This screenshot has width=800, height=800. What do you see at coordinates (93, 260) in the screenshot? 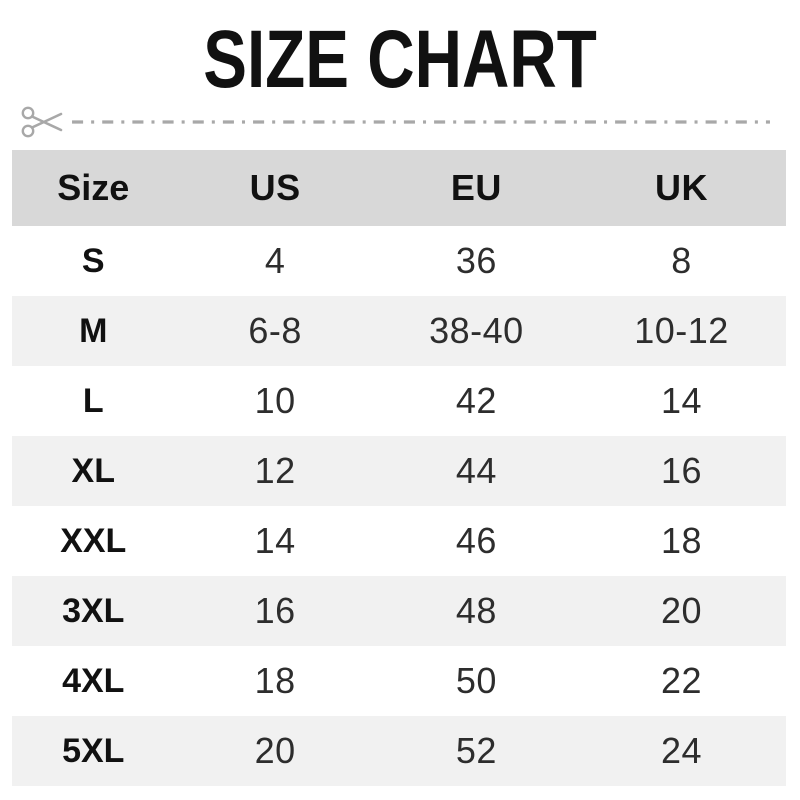
I see `size-label: S` at bounding box center [93, 260].